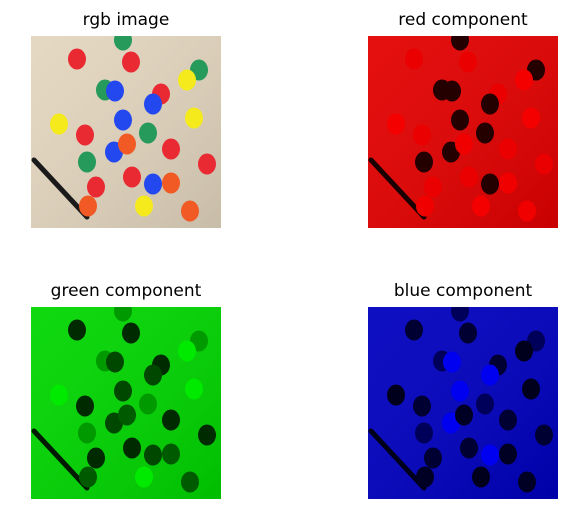 The width and height of the screenshot is (579, 529). I want to click on green-component-image, so click(126, 403).